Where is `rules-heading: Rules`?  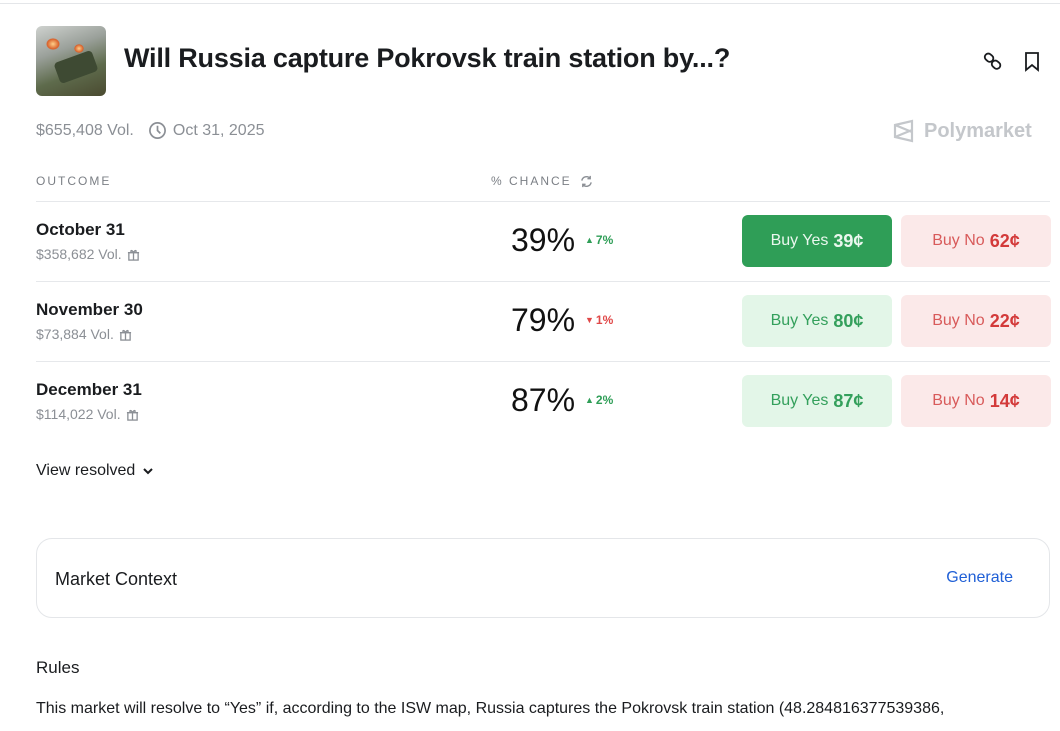
rules-heading: Rules is located at coordinates (58, 667).